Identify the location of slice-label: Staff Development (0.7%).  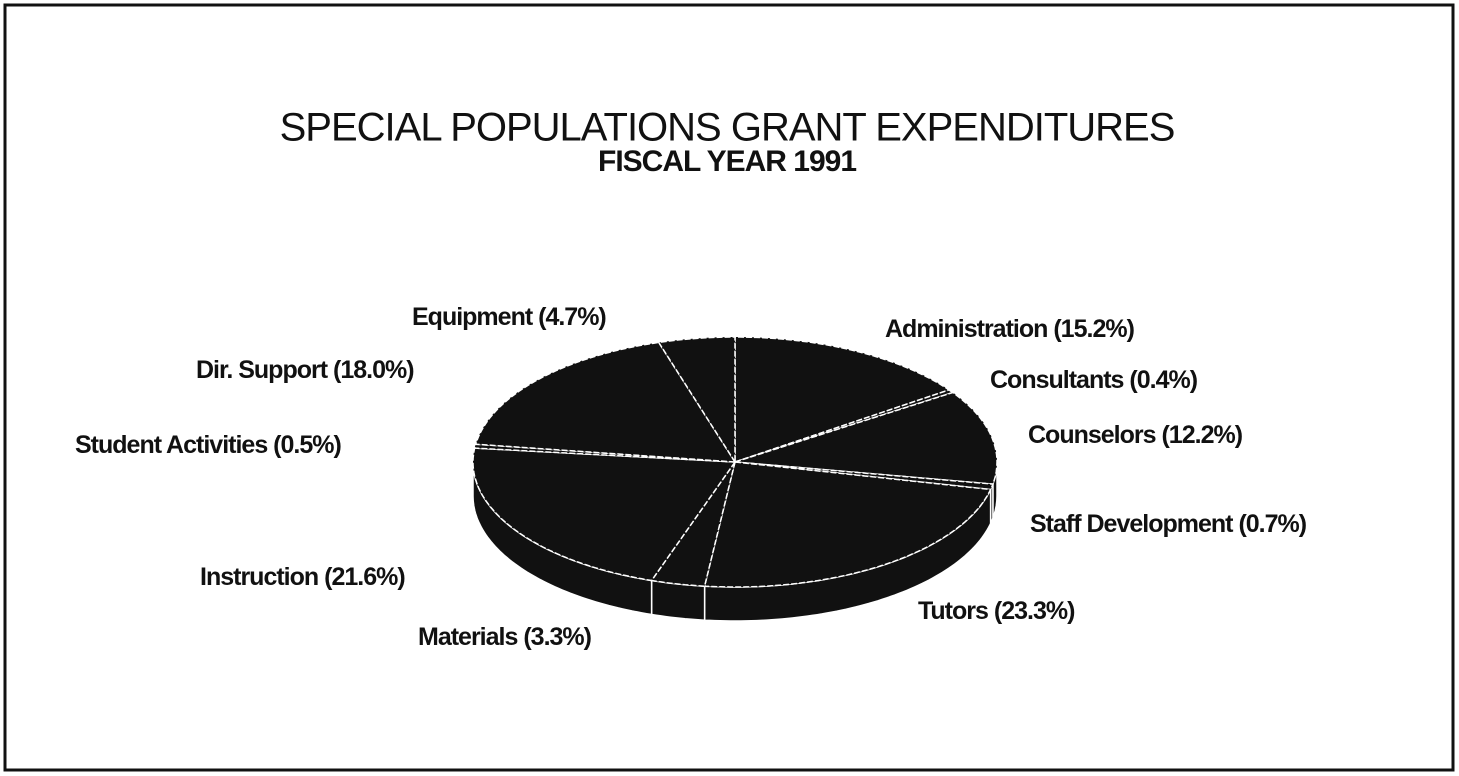
(1168, 524).